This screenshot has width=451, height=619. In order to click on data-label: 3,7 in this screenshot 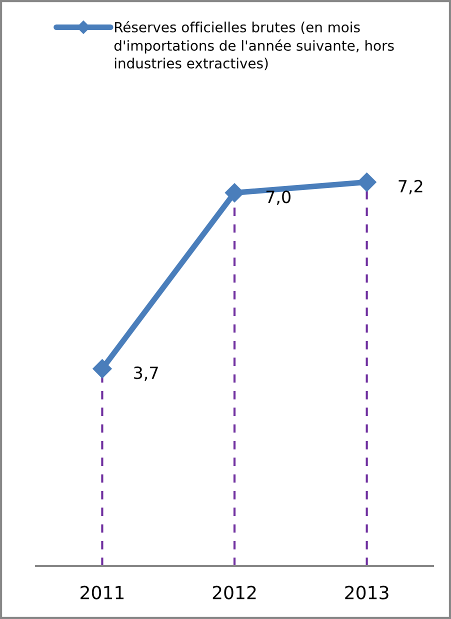, I will do `click(146, 373)`.